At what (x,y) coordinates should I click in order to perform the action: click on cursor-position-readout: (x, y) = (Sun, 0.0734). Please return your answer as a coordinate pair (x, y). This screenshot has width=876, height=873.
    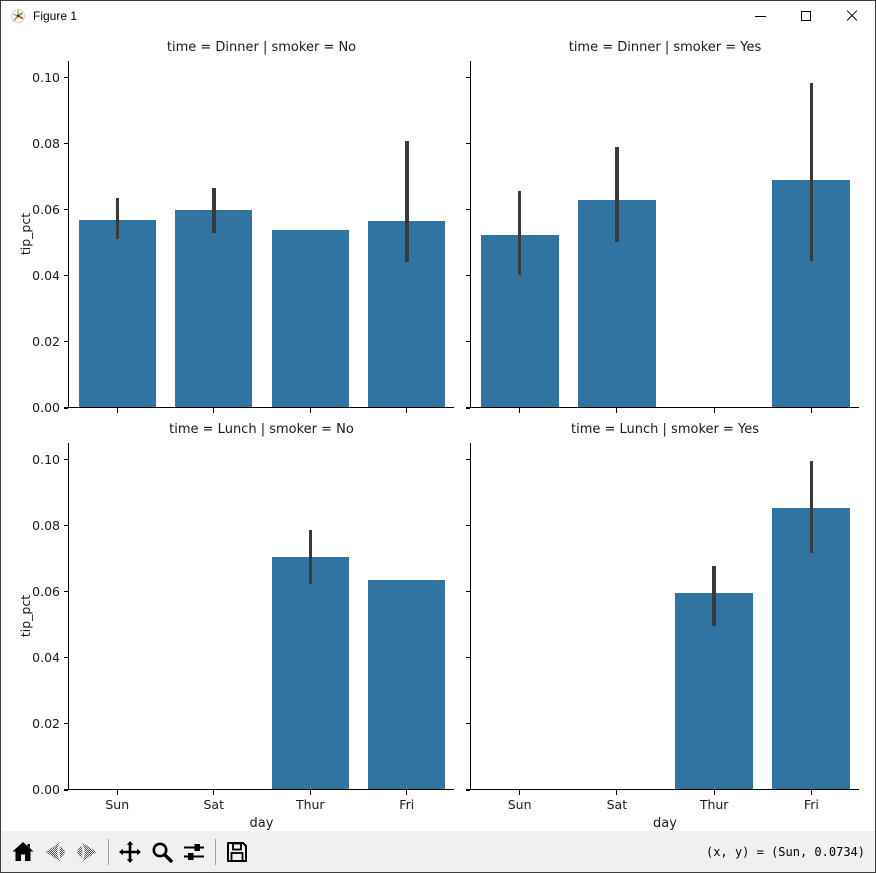
    Looking at the image, I should click on (785, 851).